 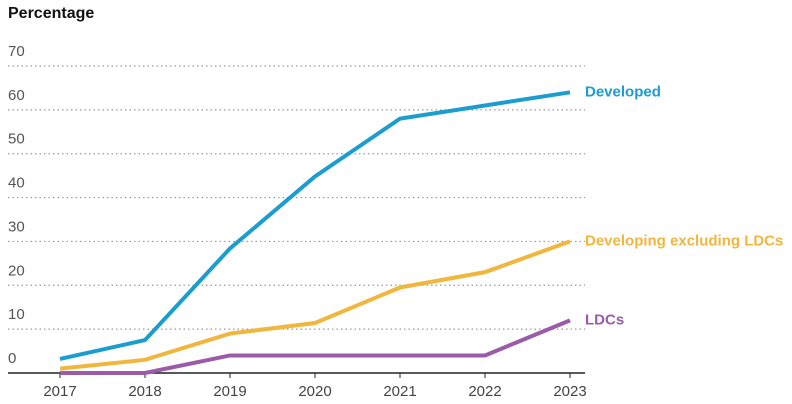 What do you see at coordinates (16, 314) in the screenshot?
I see `y-tick-label: 10` at bounding box center [16, 314].